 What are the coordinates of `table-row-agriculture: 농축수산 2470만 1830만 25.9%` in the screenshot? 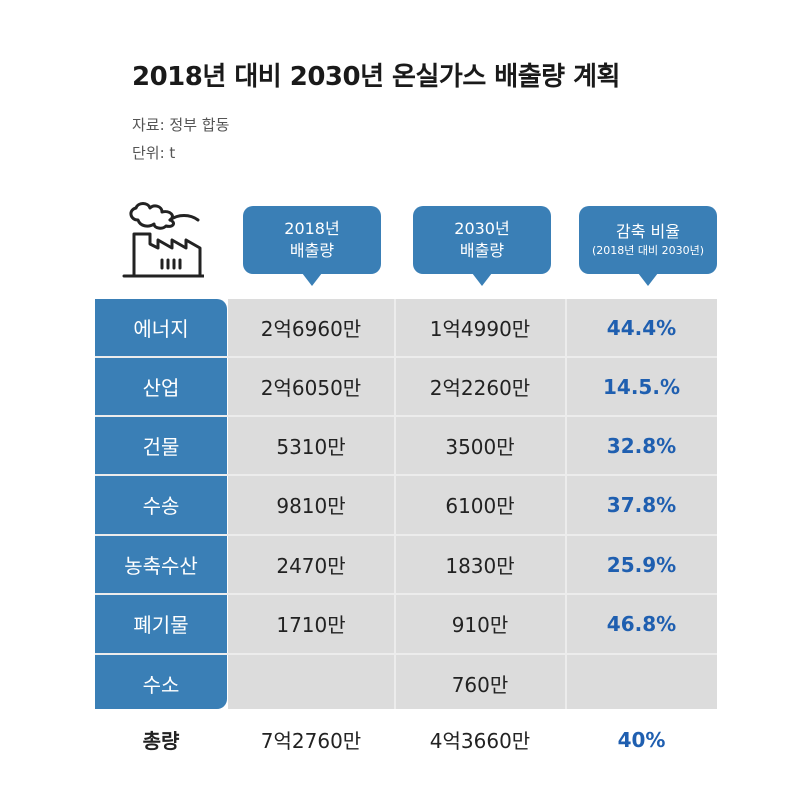 It's located at (406, 564).